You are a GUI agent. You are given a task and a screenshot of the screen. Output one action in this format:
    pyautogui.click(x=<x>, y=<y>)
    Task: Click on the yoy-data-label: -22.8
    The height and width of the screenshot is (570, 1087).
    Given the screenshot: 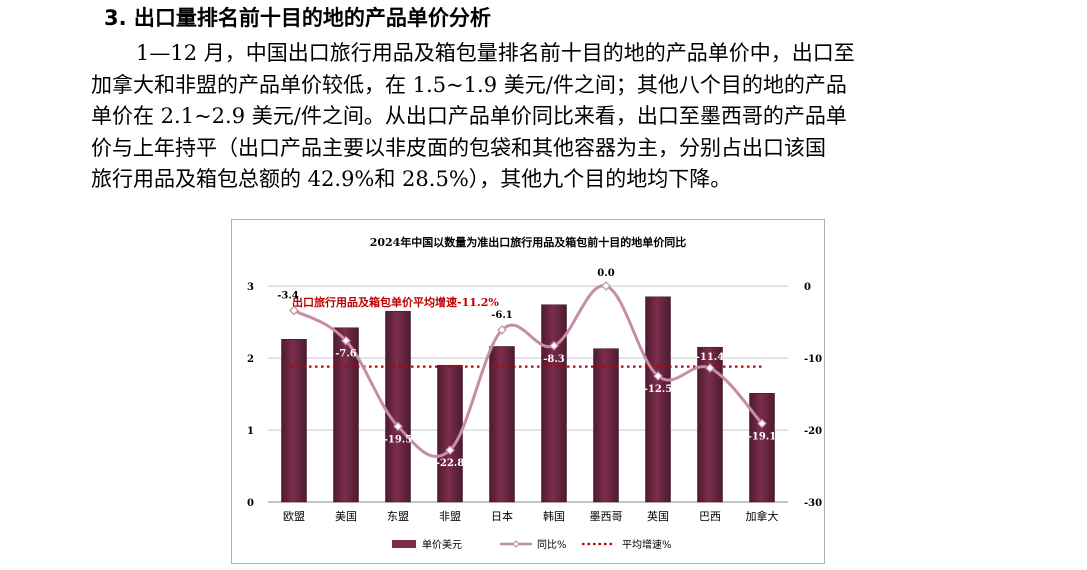 What is the action you would take?
    pyautogui.click(x=450, y=463)
    